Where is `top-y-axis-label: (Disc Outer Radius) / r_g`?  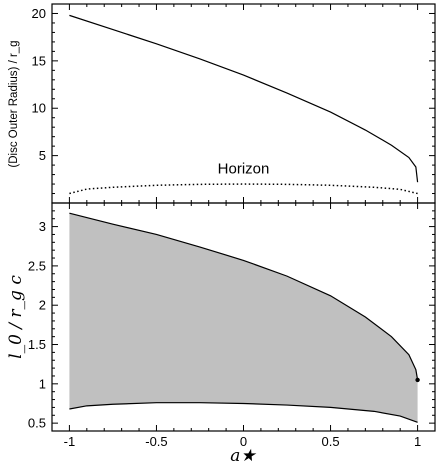
top-y-axis-label: (Disc Outer Radius) / r_g is located at coordinates (14, 103).